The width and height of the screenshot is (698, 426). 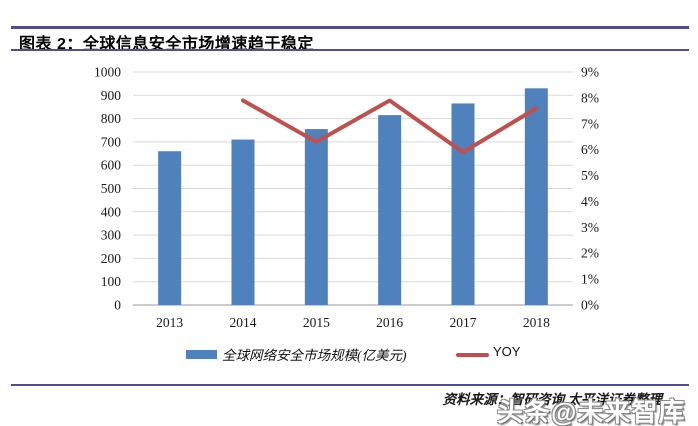 I want to click on left-axis-tick: 500, so click(x=111, y=188).